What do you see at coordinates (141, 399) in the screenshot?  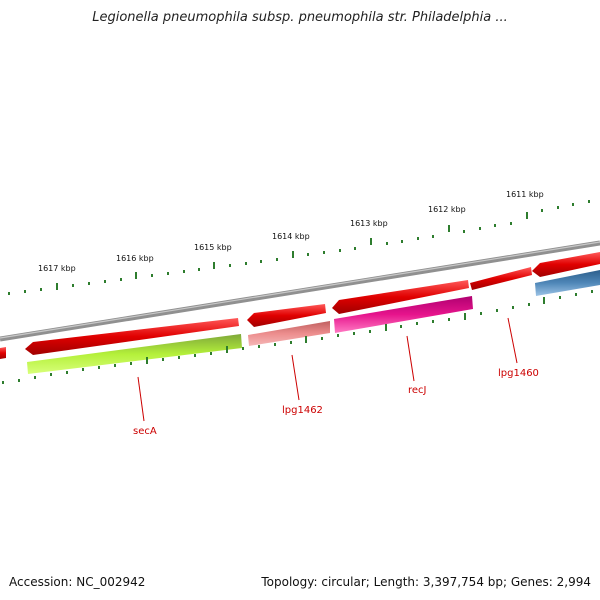 I see `leader-secA` at bounding box center [141, 399].